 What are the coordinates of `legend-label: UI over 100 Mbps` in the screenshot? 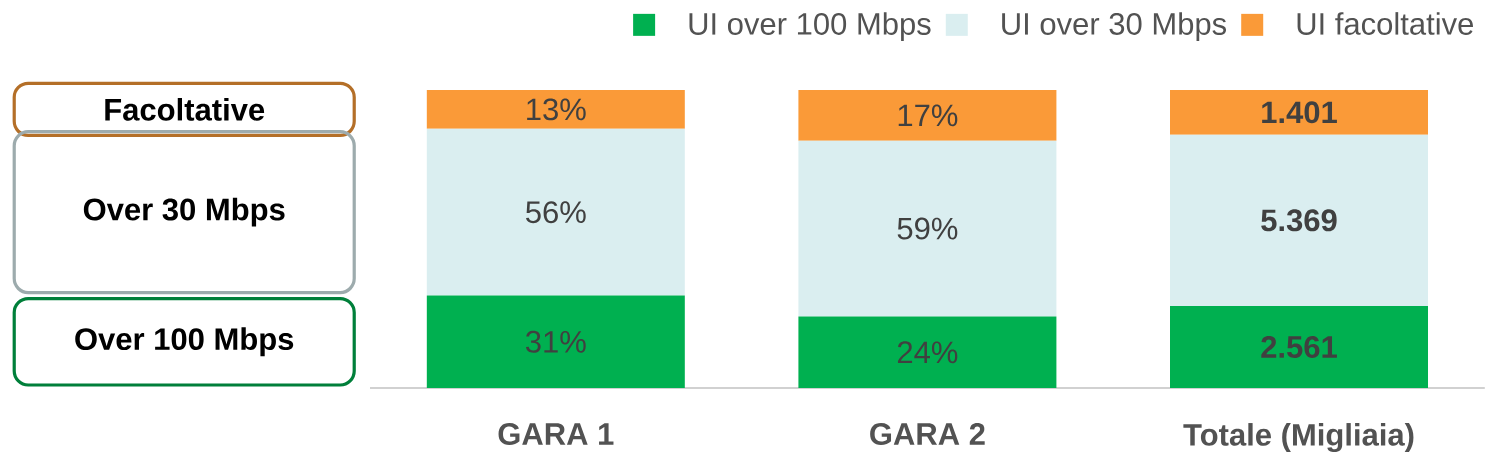 It's located at (810, 27).